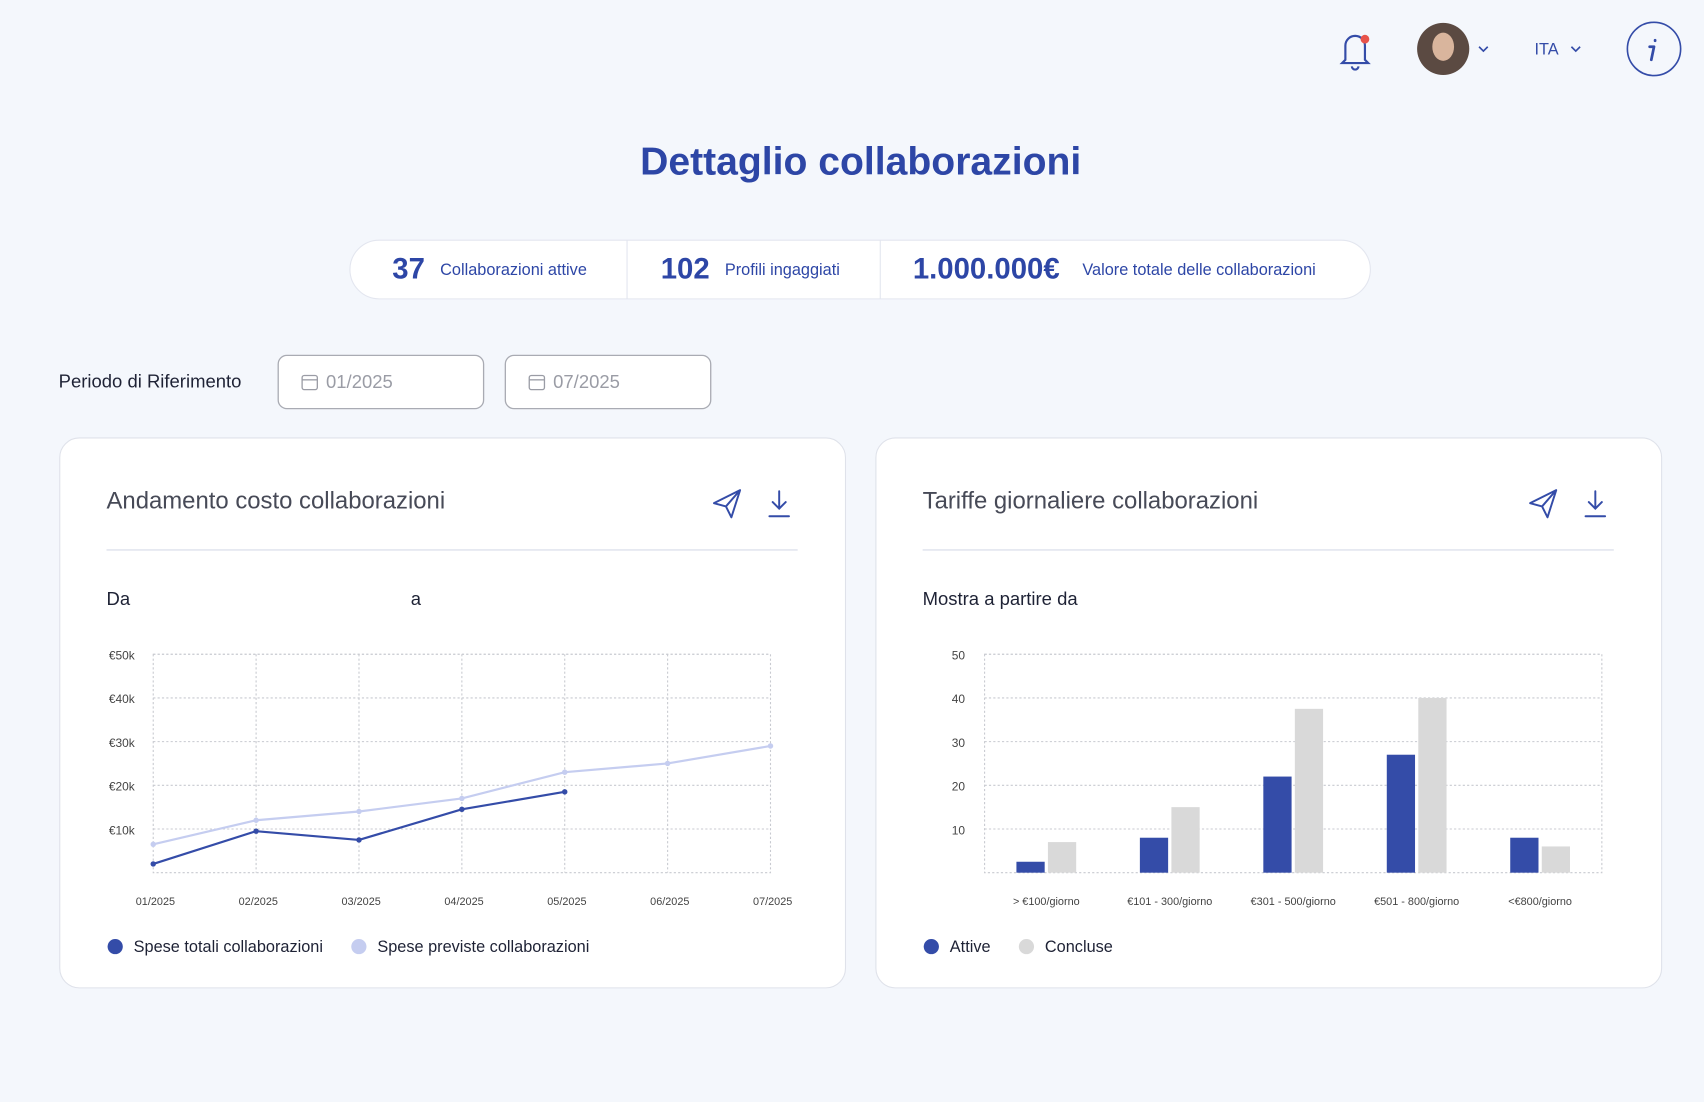 The width and height of the screenshot is (1704, 1102). I want to click on x-tick-label: 04/2025, so click(463, 902).